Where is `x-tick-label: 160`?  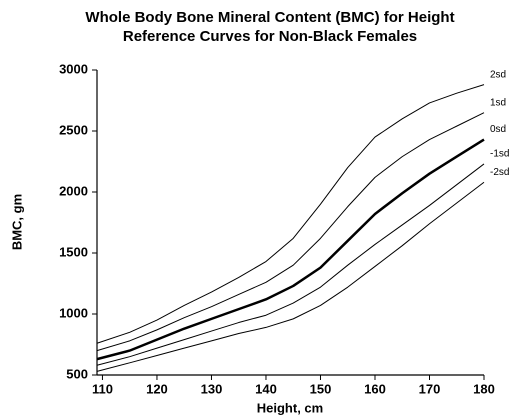
x-tick-label: 160 is located at coordinates (375, 388).